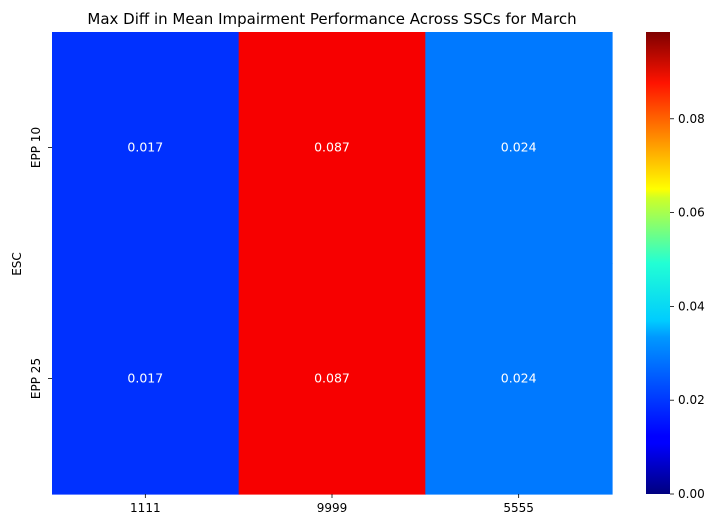 This screenshot has height=528, width=719. What do you see at coordinates (40, 263) in the screenshot?
I see `y-axis-ticks: EPP 10 EPP 25` at bounding box center [40, 263].